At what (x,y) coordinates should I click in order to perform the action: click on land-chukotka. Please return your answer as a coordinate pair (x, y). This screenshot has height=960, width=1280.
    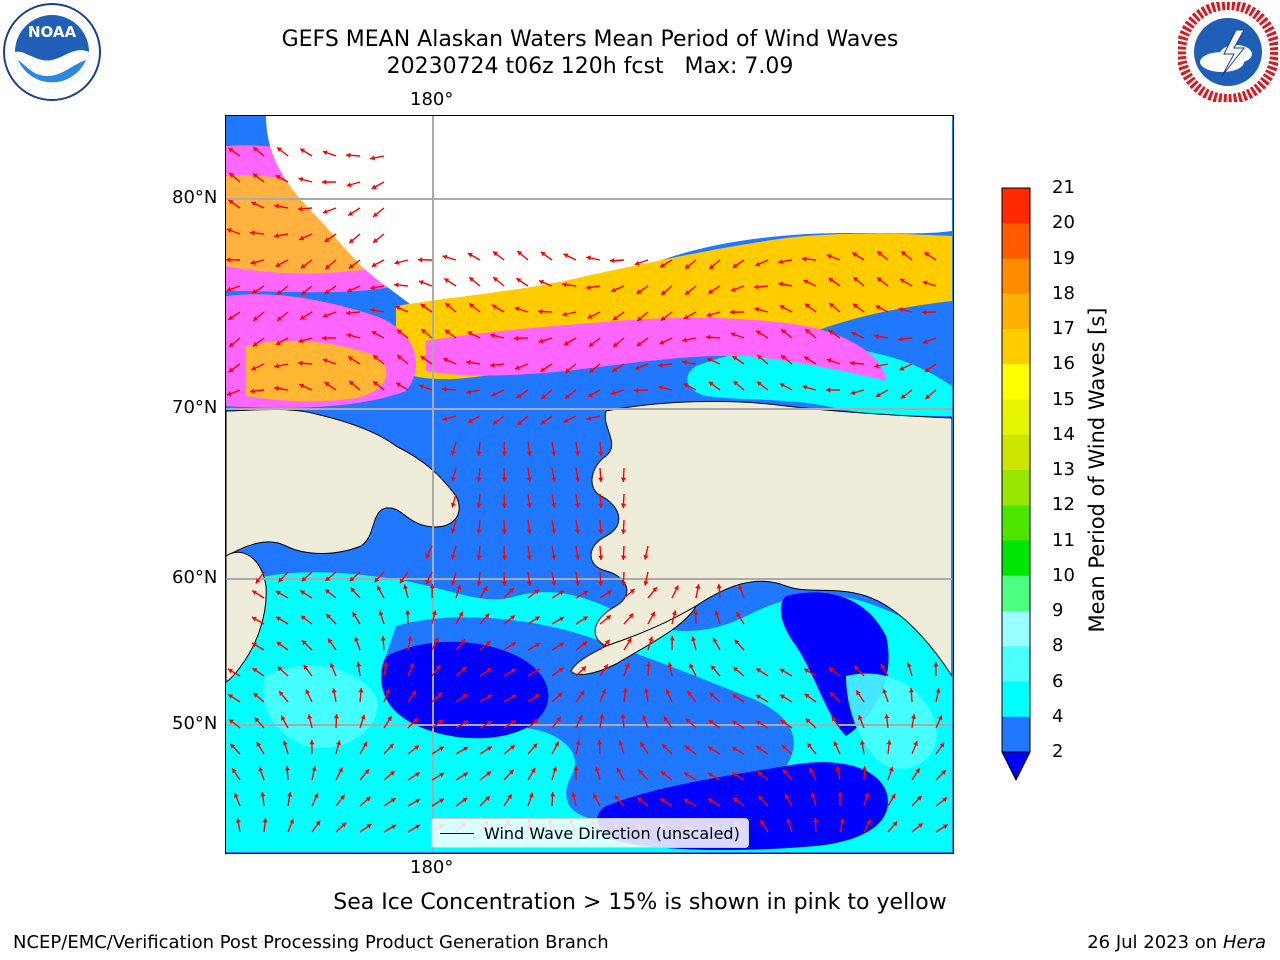
    Looking at the image, I should click on (343, 482).